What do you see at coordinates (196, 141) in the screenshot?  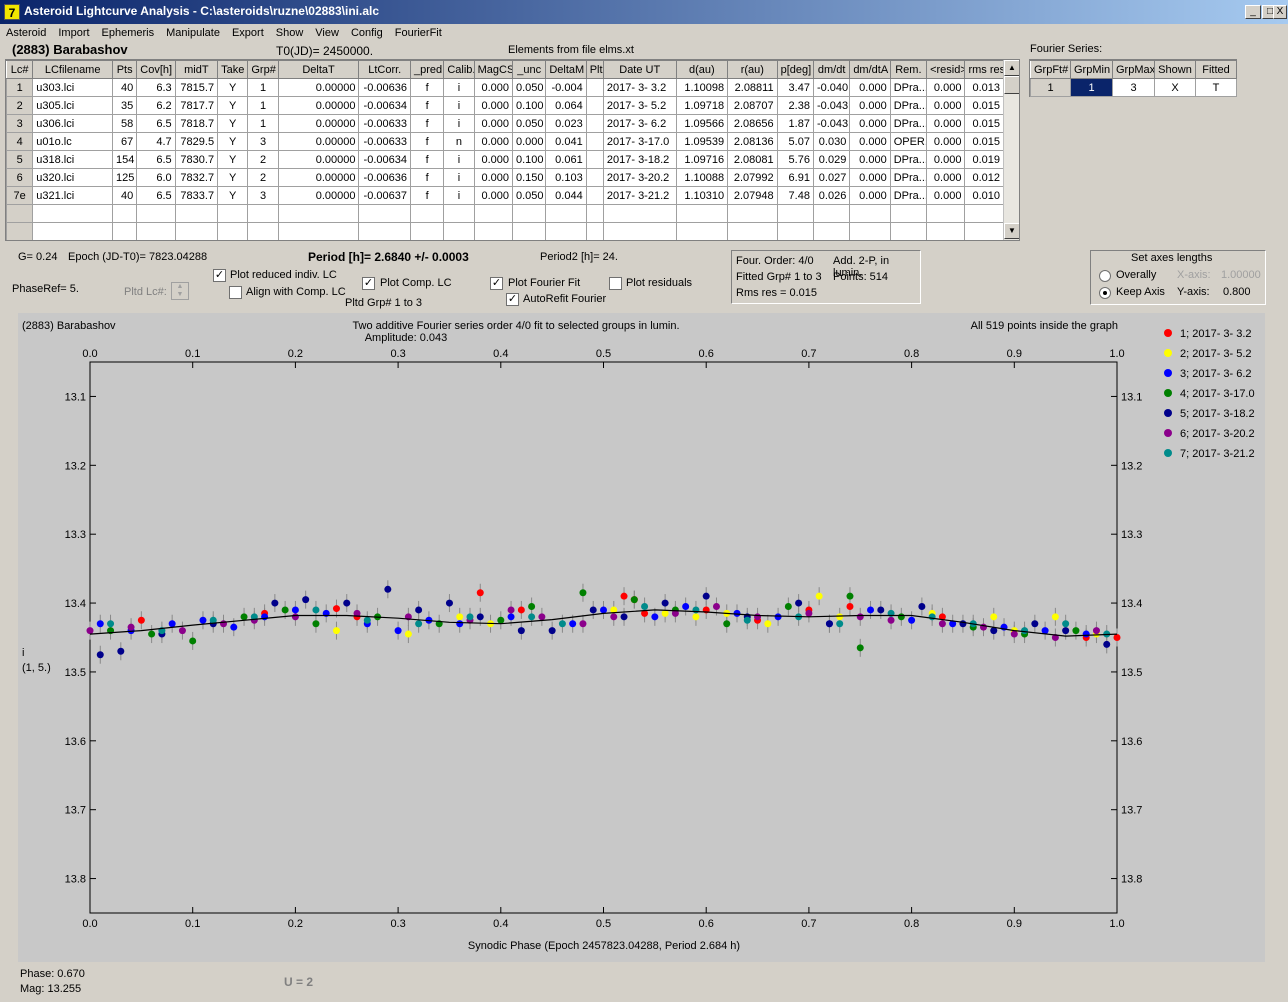 I see `table-cell: 7829.5` at bounding box center [196, 141].